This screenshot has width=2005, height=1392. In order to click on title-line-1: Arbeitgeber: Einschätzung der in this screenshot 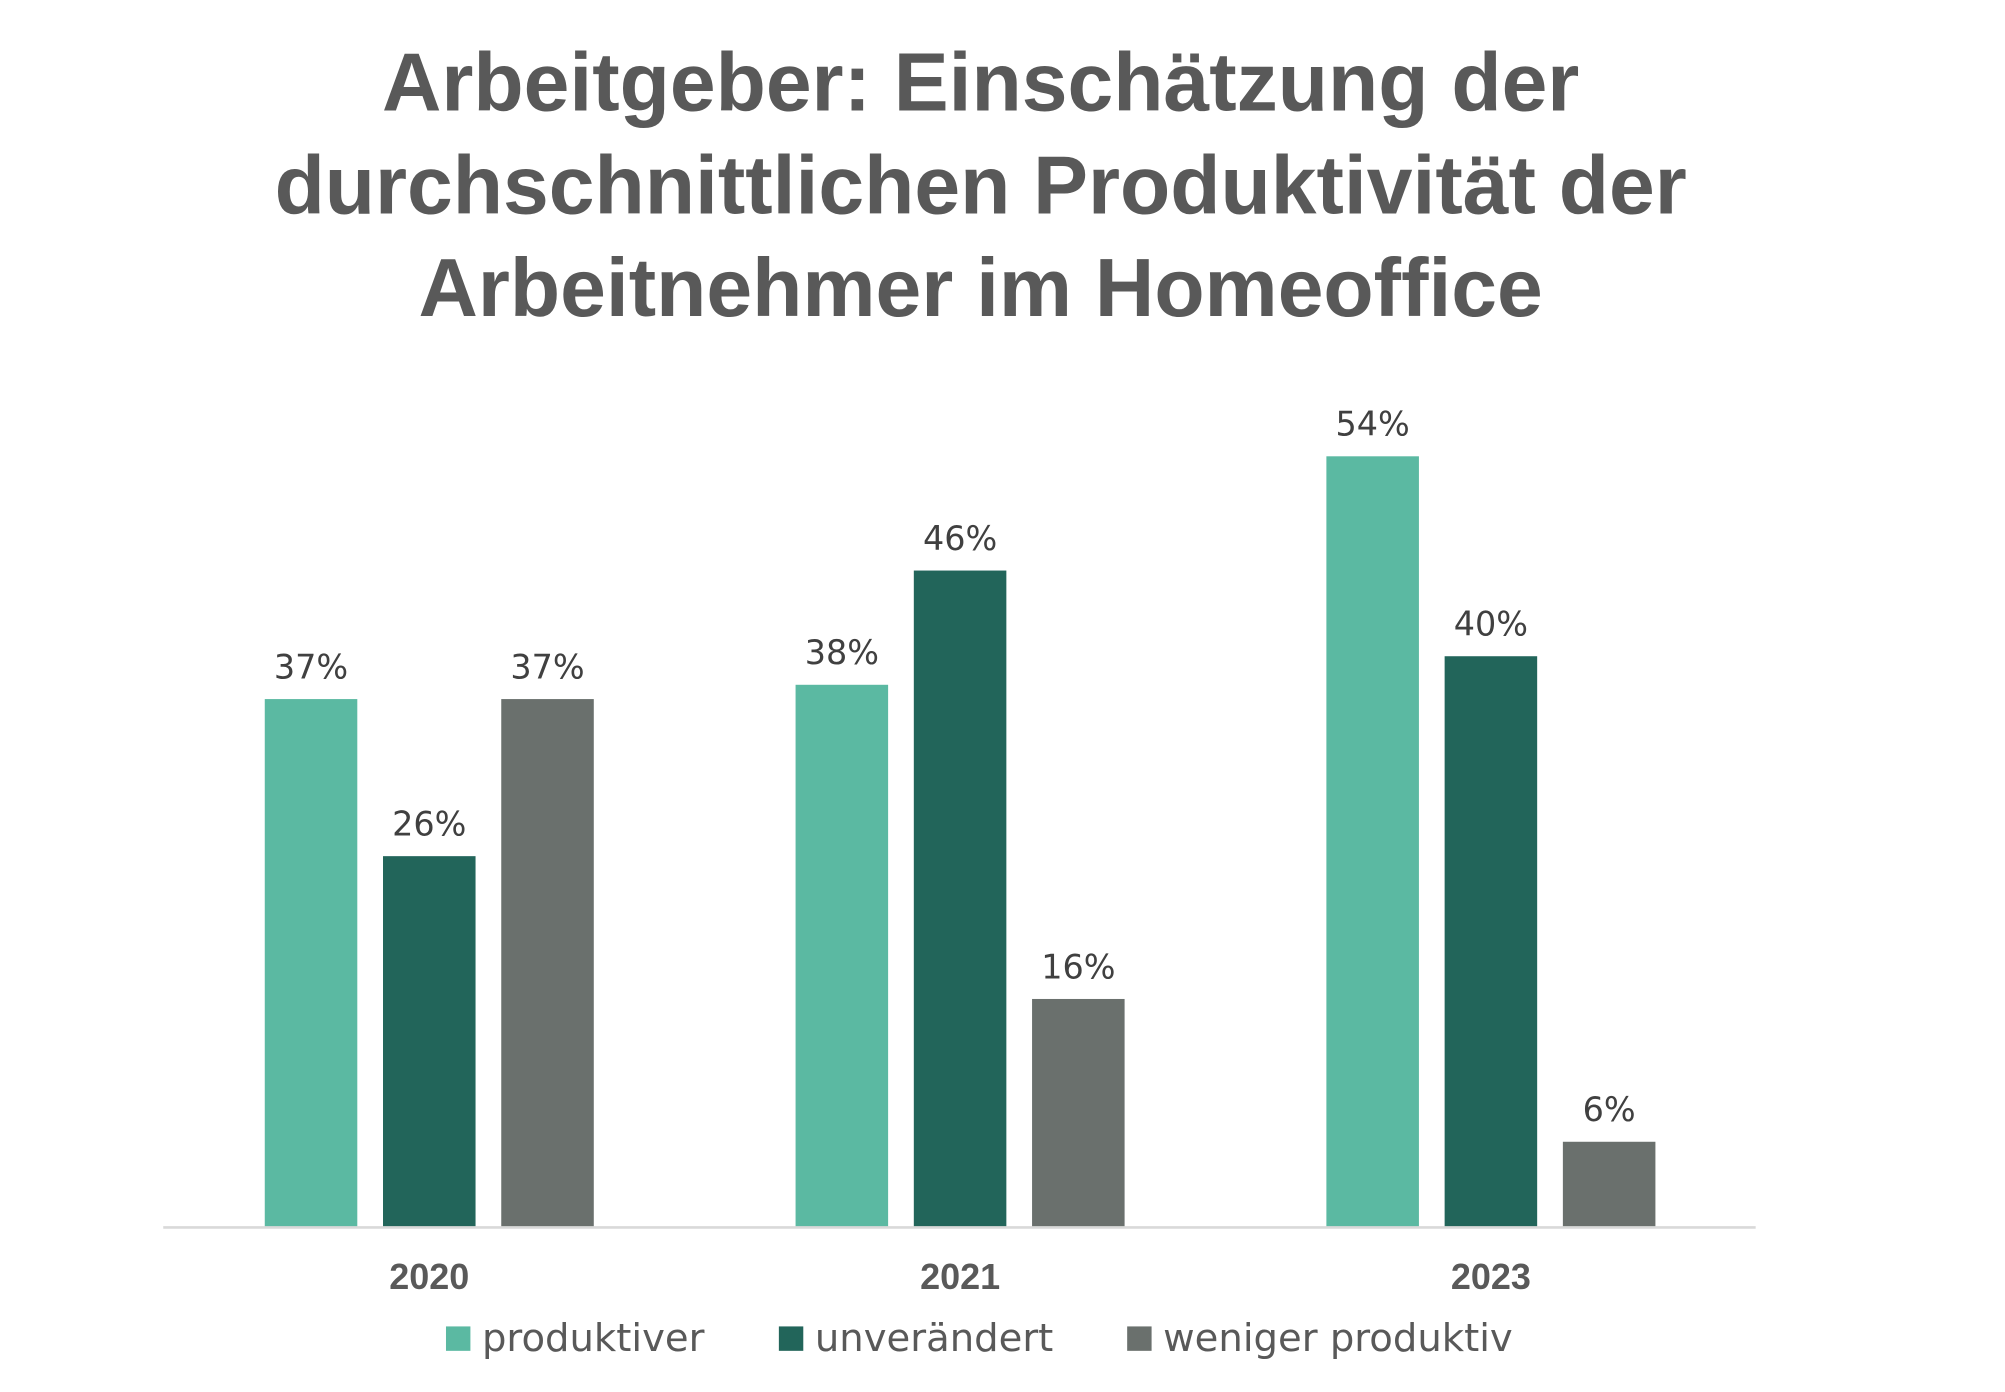, I will do `click(980, 83)`.